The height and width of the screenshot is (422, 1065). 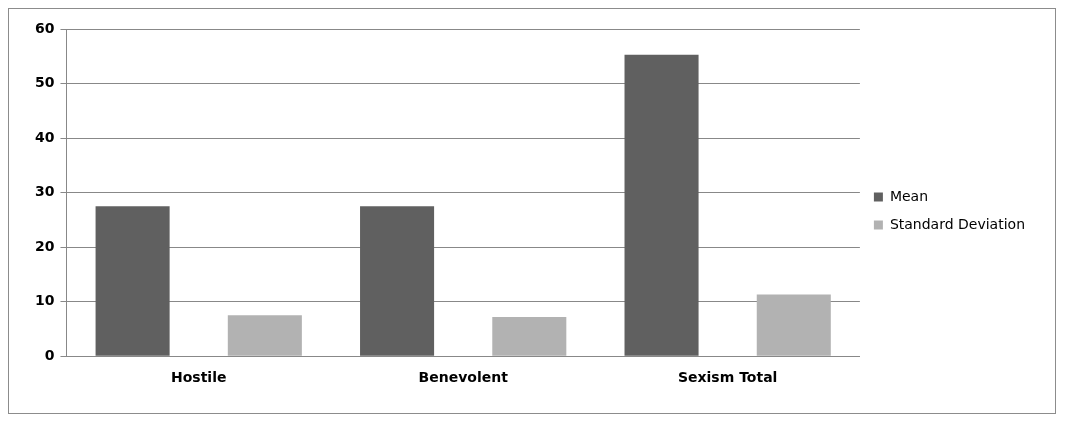 What do you see at coordinates (727, 377) in the screenshot?
I see `x-tick-label: Sexism Total` at bounding box center [727, 377].